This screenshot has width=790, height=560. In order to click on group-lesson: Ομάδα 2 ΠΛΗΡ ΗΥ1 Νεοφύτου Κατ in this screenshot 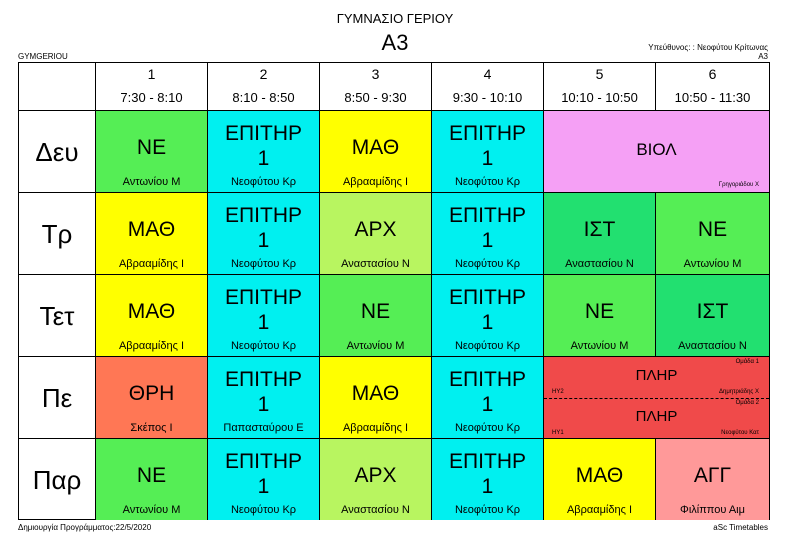, I will do `click(656, 418)`.